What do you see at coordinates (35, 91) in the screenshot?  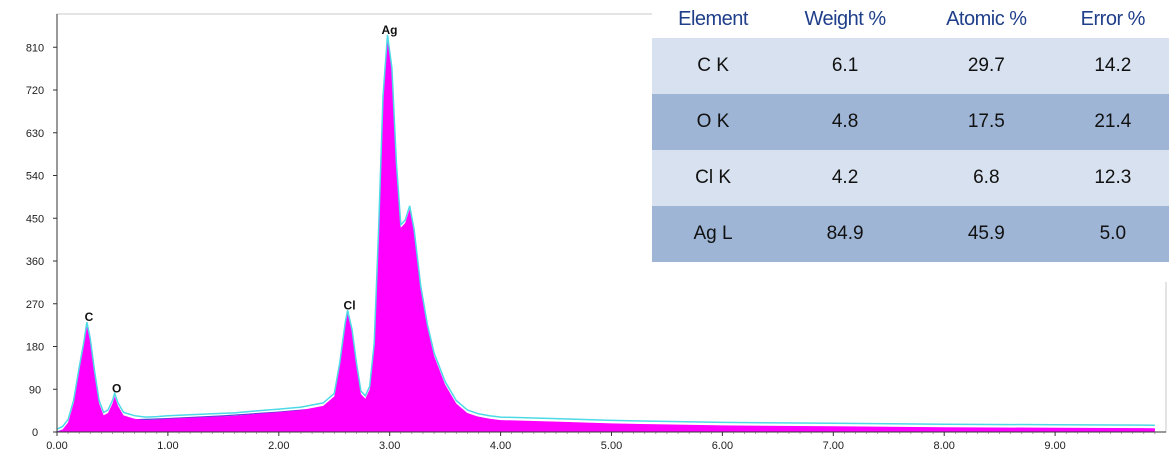 I see `y-tick-label: 720` at bounding box center [35, 91].